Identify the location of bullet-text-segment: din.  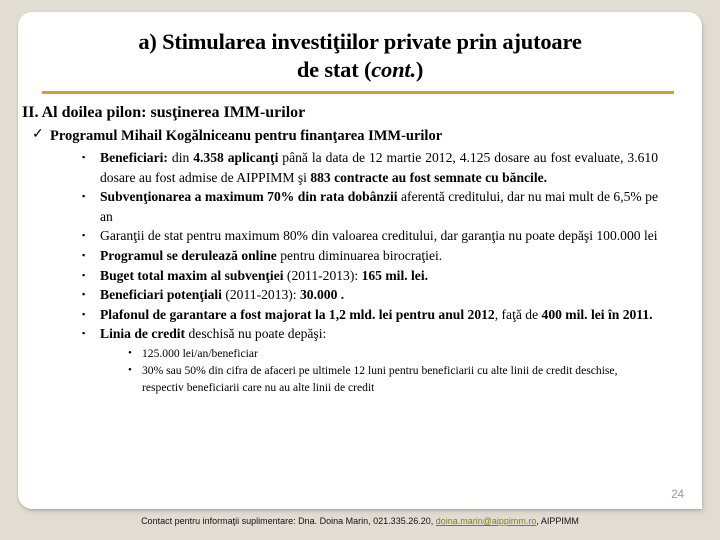
(180, 157).